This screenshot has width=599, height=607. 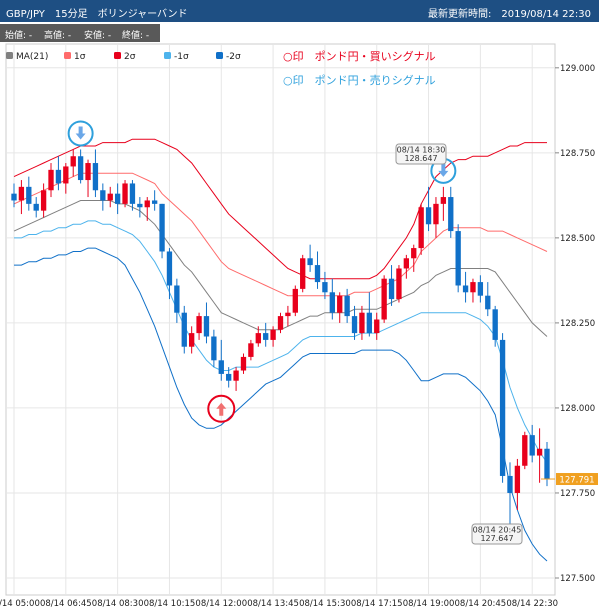 I want to click on high-callout-time: 08/14 18:30, so click(x=421, y=150).